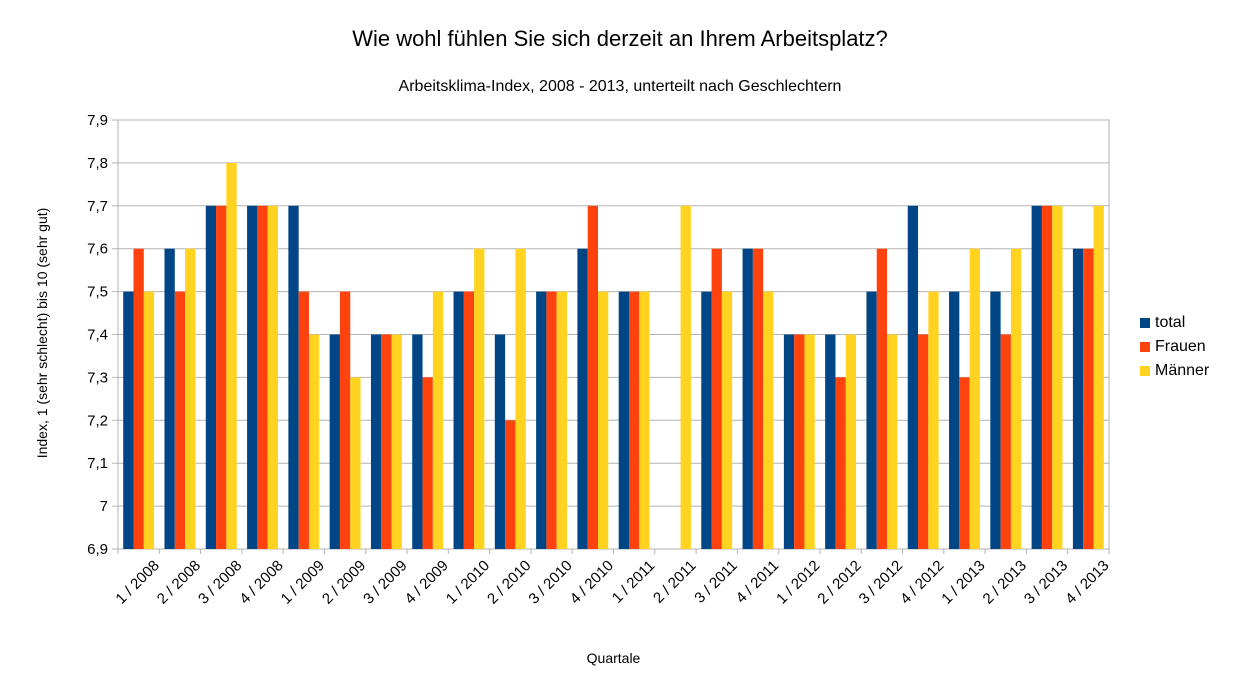 The image size is (1250, 695). What do you see at coordinates (97, 163) in the screenshot?
I see `y-tick-label: 7,8` at bounding box center [97, 163].